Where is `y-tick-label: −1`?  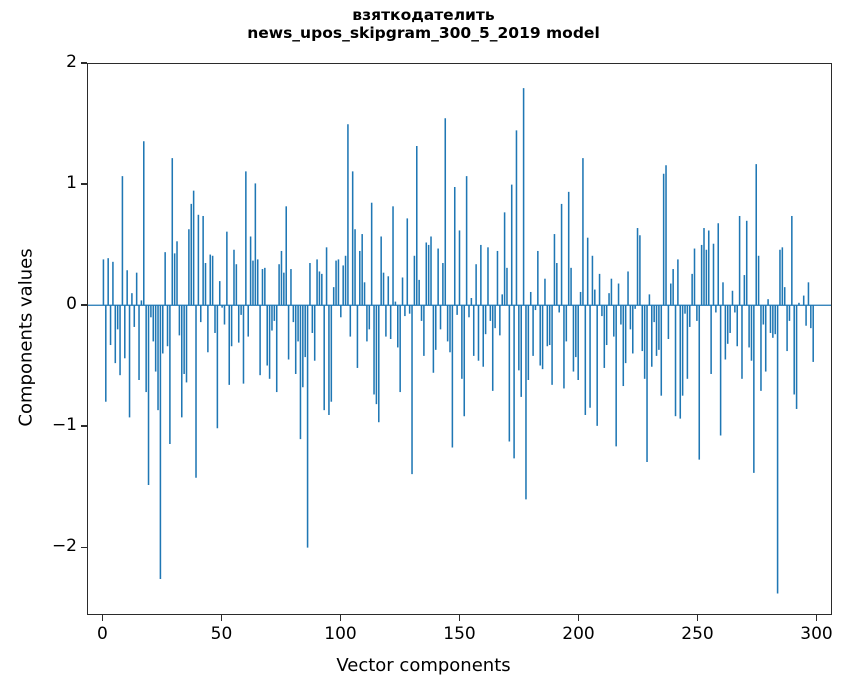 y-tick-label: −1 is located at coordinates (64, 425).